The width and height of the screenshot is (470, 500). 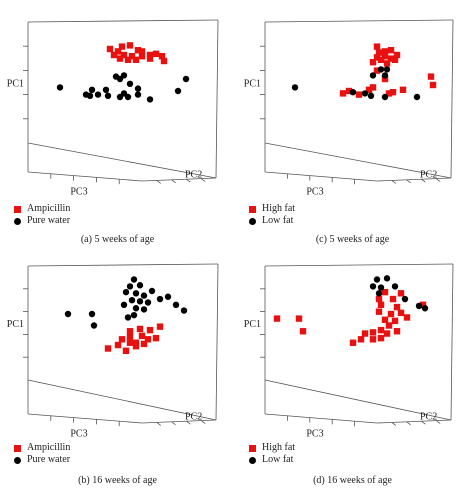 What do you see at coordinates (49, 459) in the screenshot?
I see `legend-label: Pure water` at bounding box center [49, 459].